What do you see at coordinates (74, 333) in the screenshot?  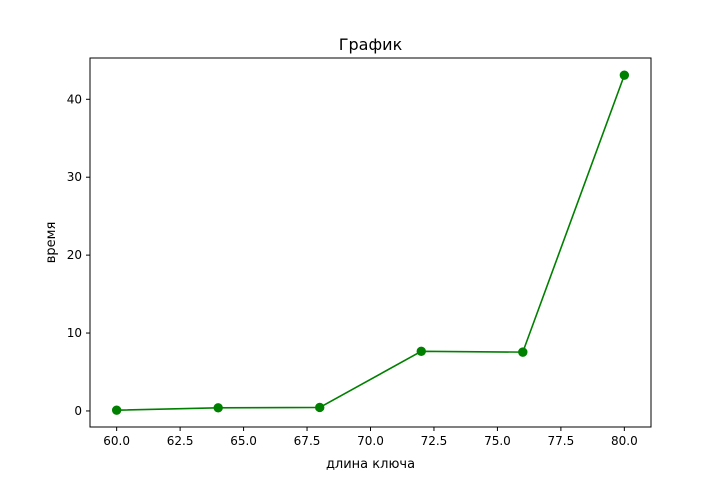 I see `y-tick-label: 10` at bounding box center [74, 333].